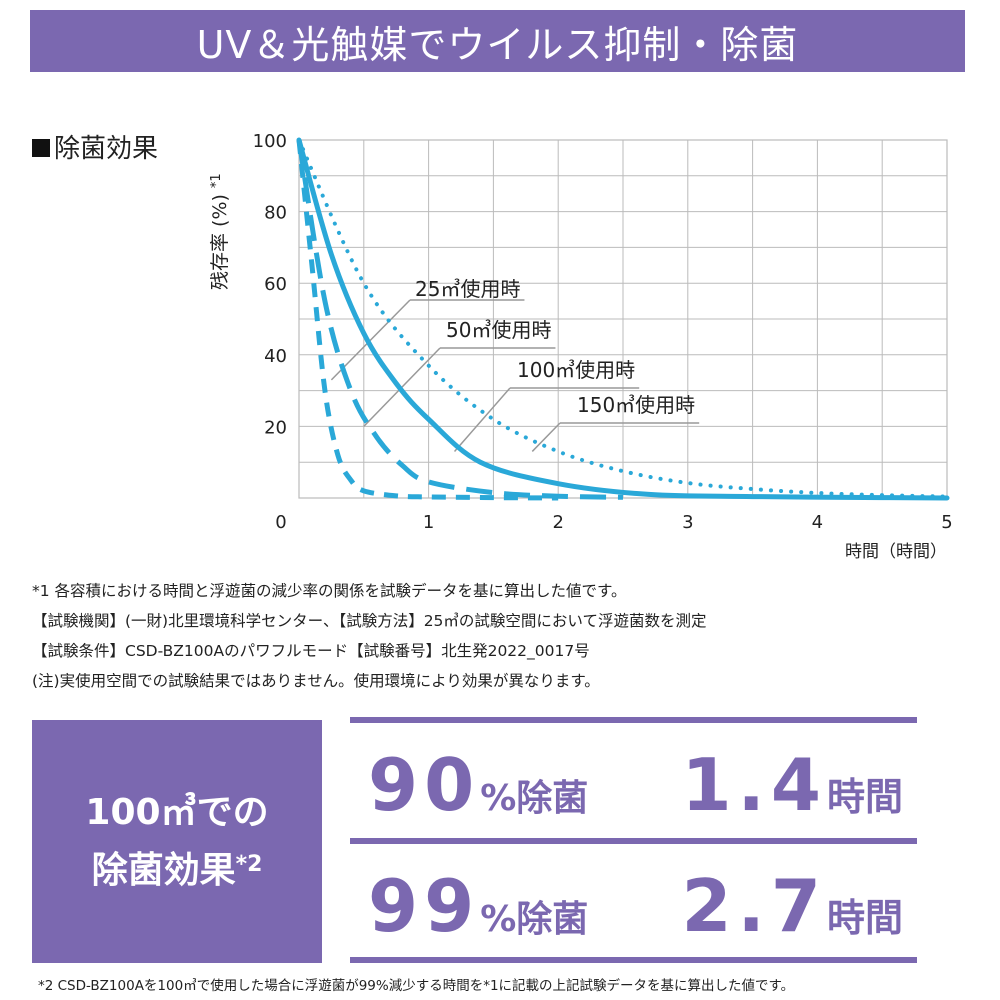 The height and width of the screenshot is (1000, 1000). I want to click on page-banner: UV＆光触媒でウイルス抑制・除菌, so click(497, 41).